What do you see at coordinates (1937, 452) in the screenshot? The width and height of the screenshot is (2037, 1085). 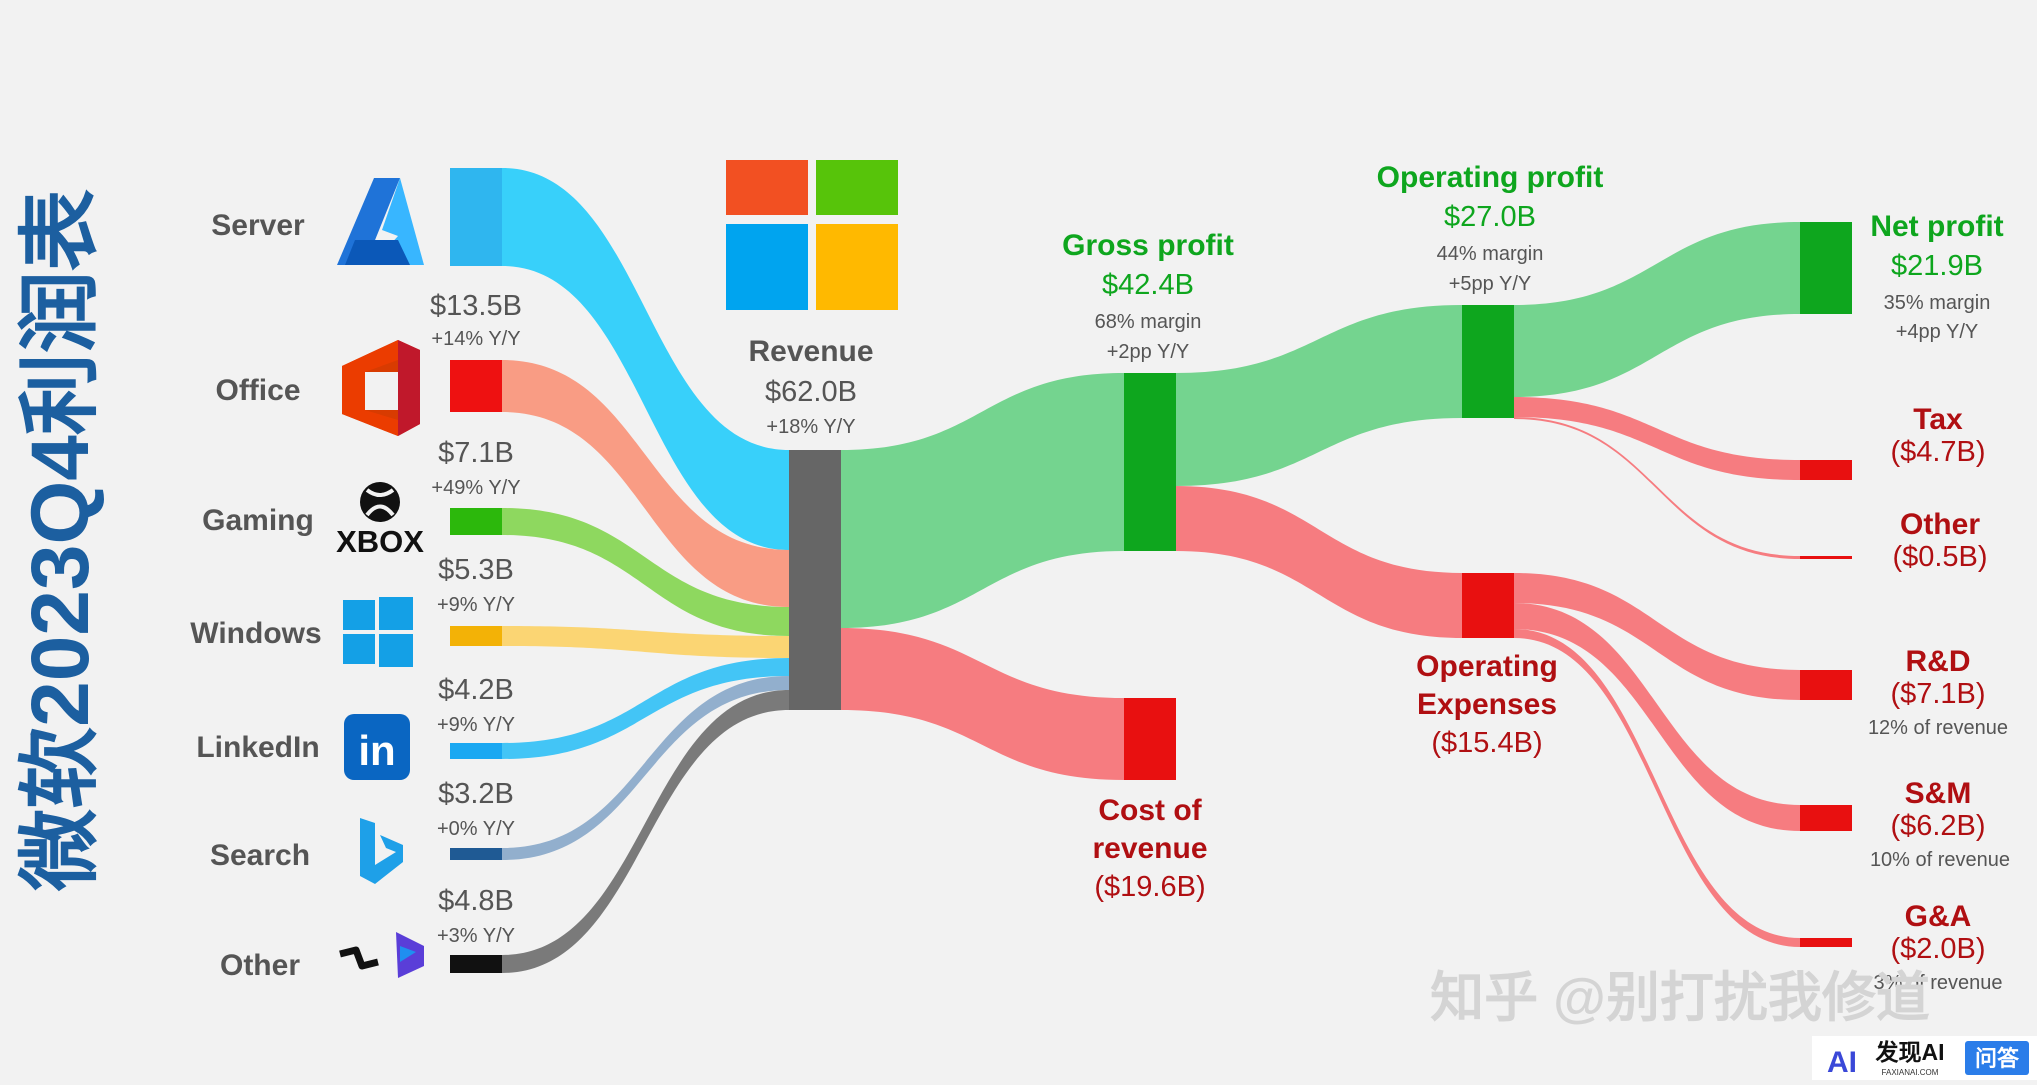 I see `tax-value: ($4.7B)` at bounding box center [1937, 452].